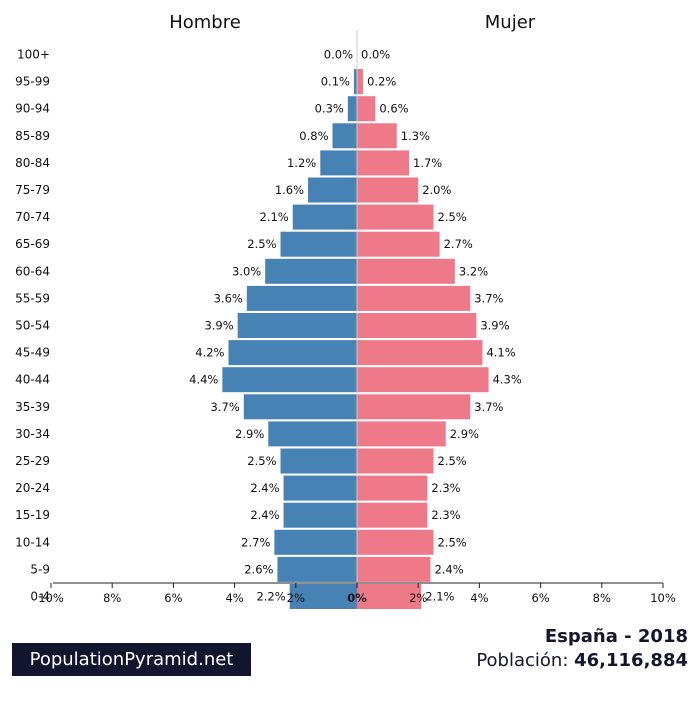  Describe the element at coordinates (218, 326) in the screenshot. I see `male-value-label-50-54: 3.9%` at that location.